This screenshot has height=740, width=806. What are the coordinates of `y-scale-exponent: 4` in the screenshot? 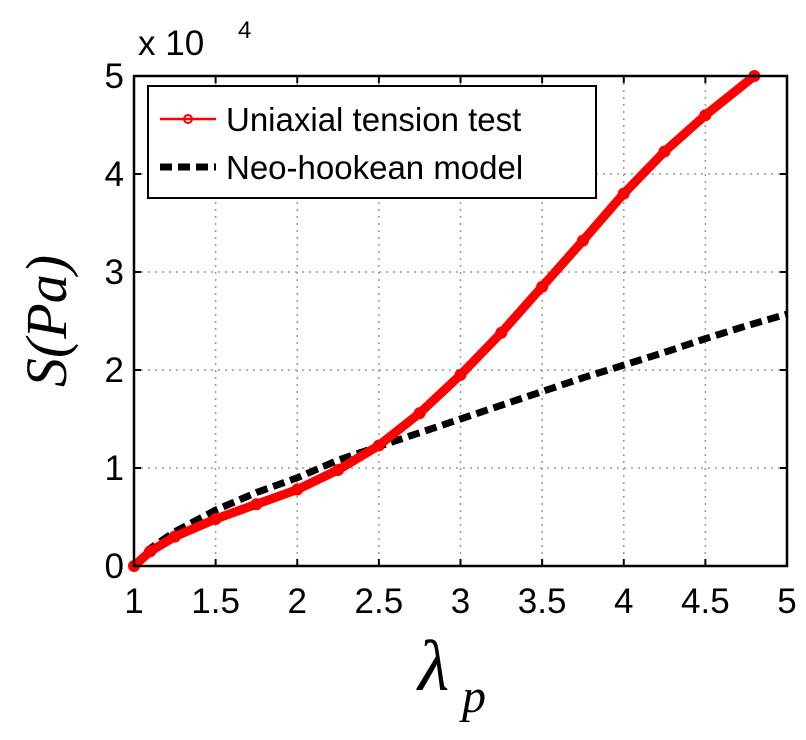 It's located at (244, 30).